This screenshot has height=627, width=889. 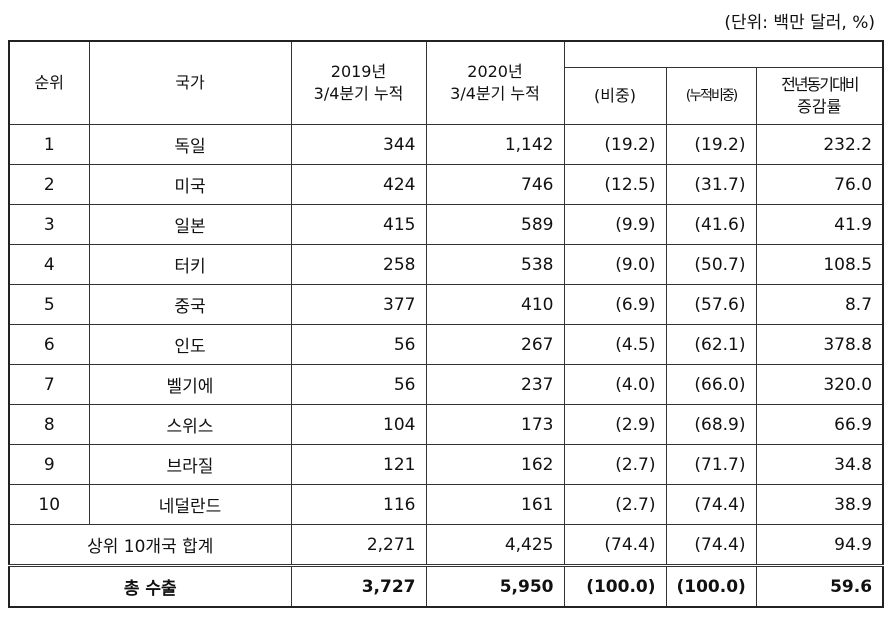 I want to click on table-cell: 66.9, so click(x=819, y=424).